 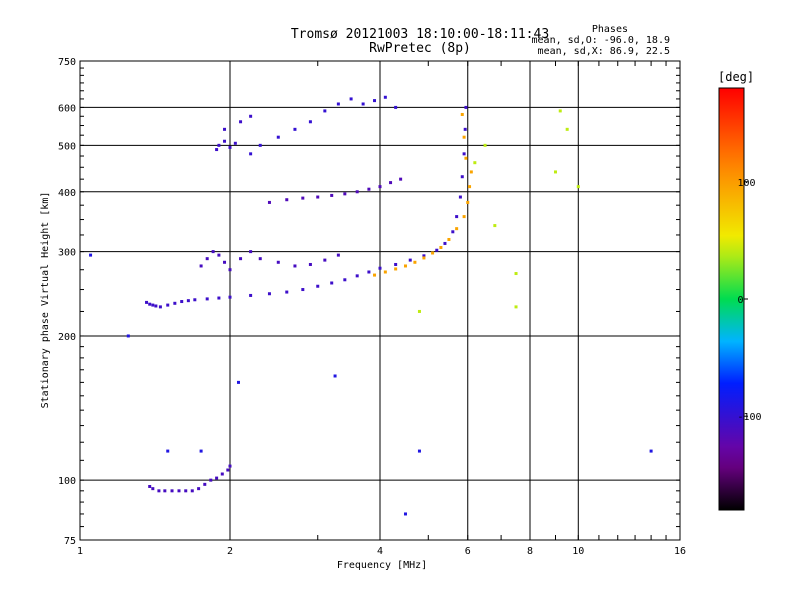 What do you see at coordinates (680, 551) in the screenshot?
I see `x-tick-label: 16` at bounding box center [680, 551].